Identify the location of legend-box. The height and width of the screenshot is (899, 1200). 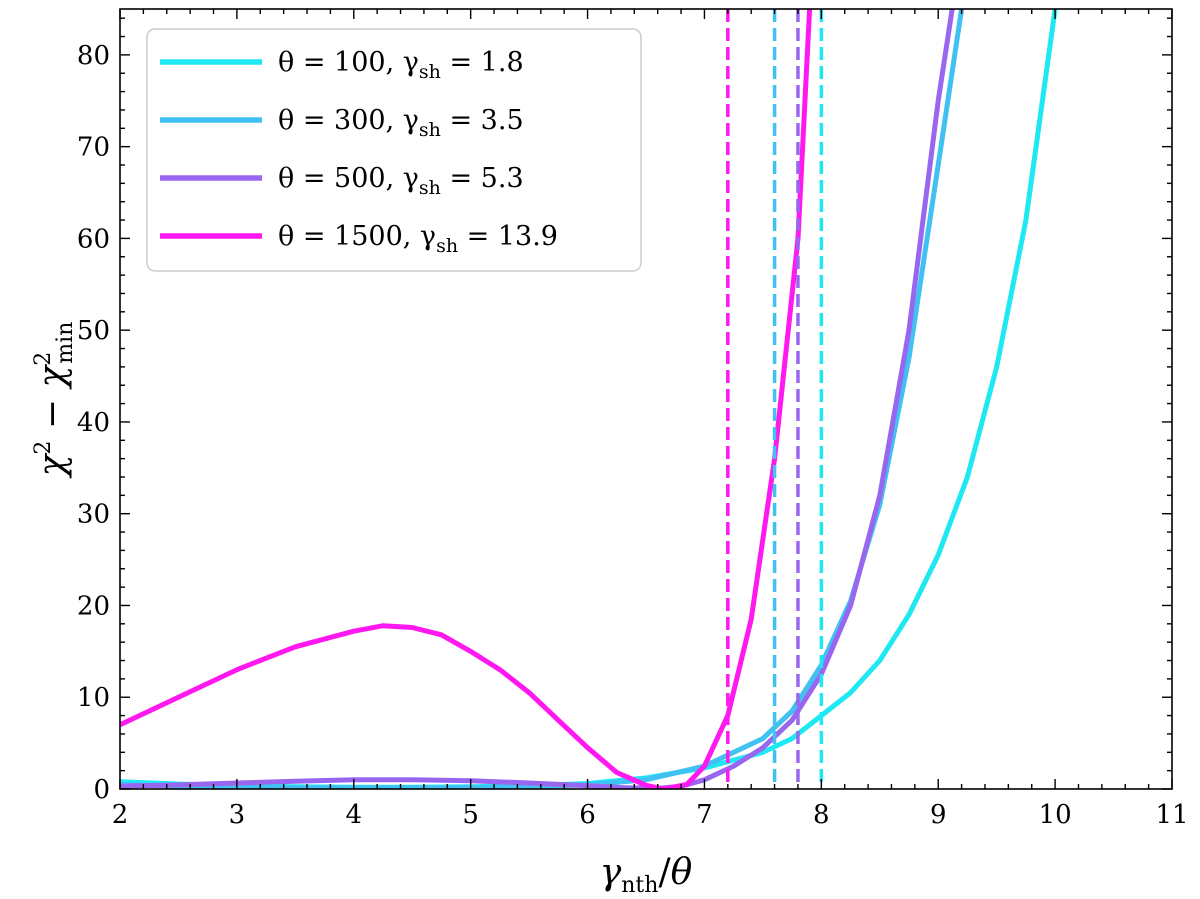
(394, 150).